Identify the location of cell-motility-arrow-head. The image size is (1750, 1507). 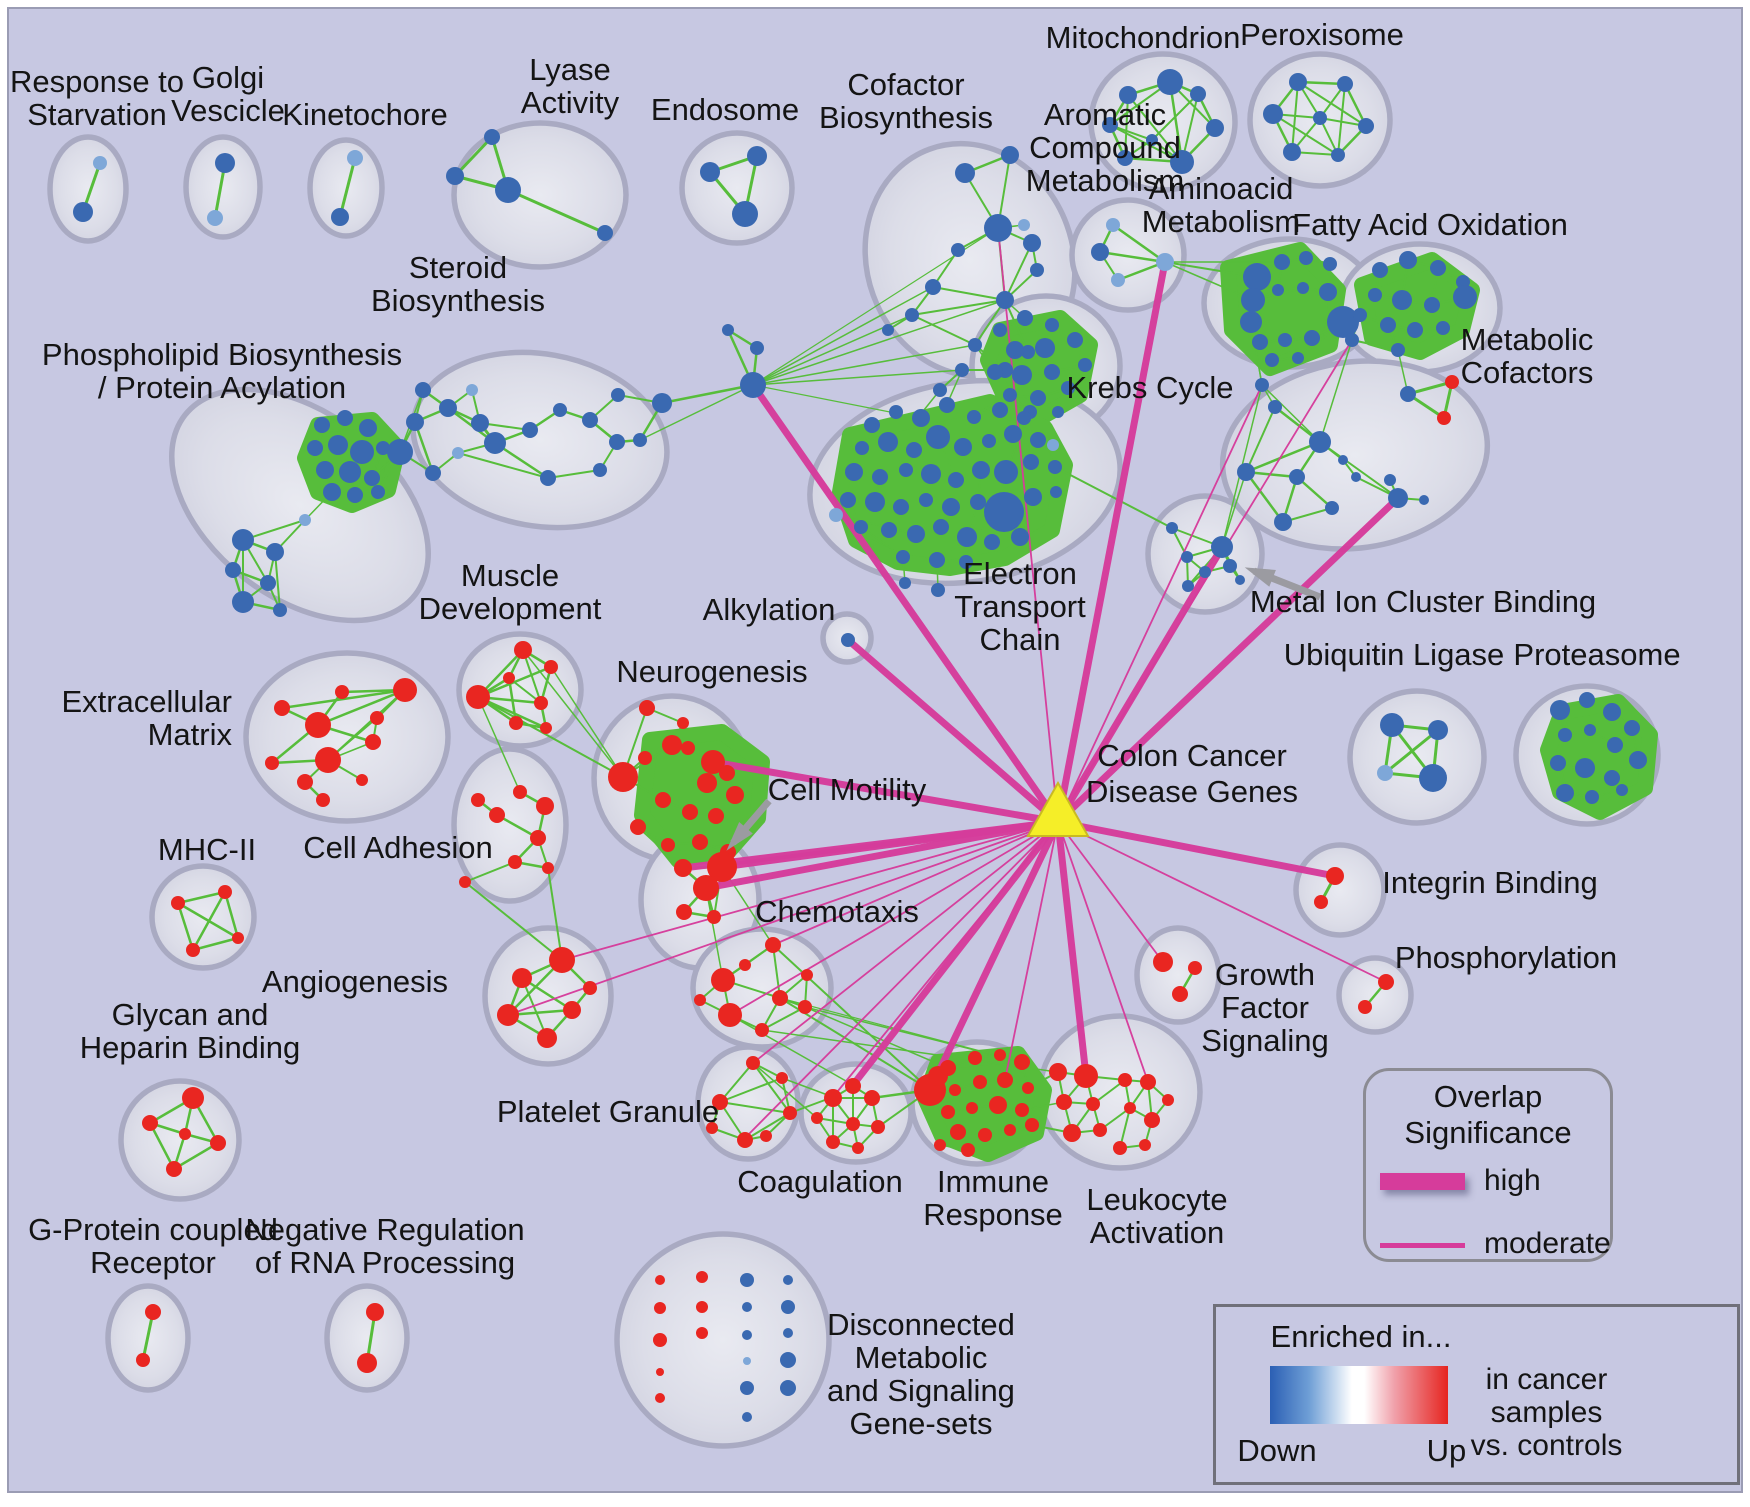
(739, 836).